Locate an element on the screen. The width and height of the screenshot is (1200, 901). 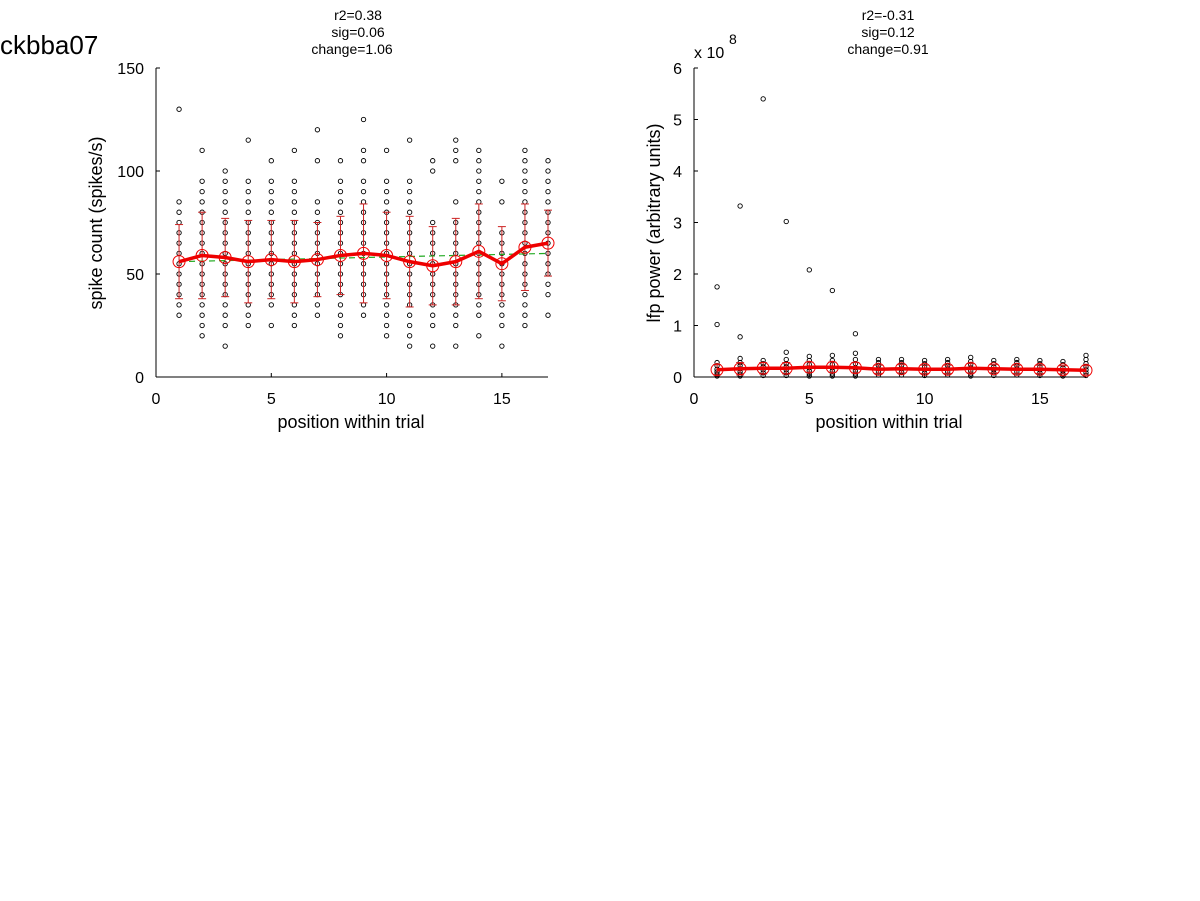
panel-1-annotation-r2: r2=0.38 is located at coordinates (358, 15).